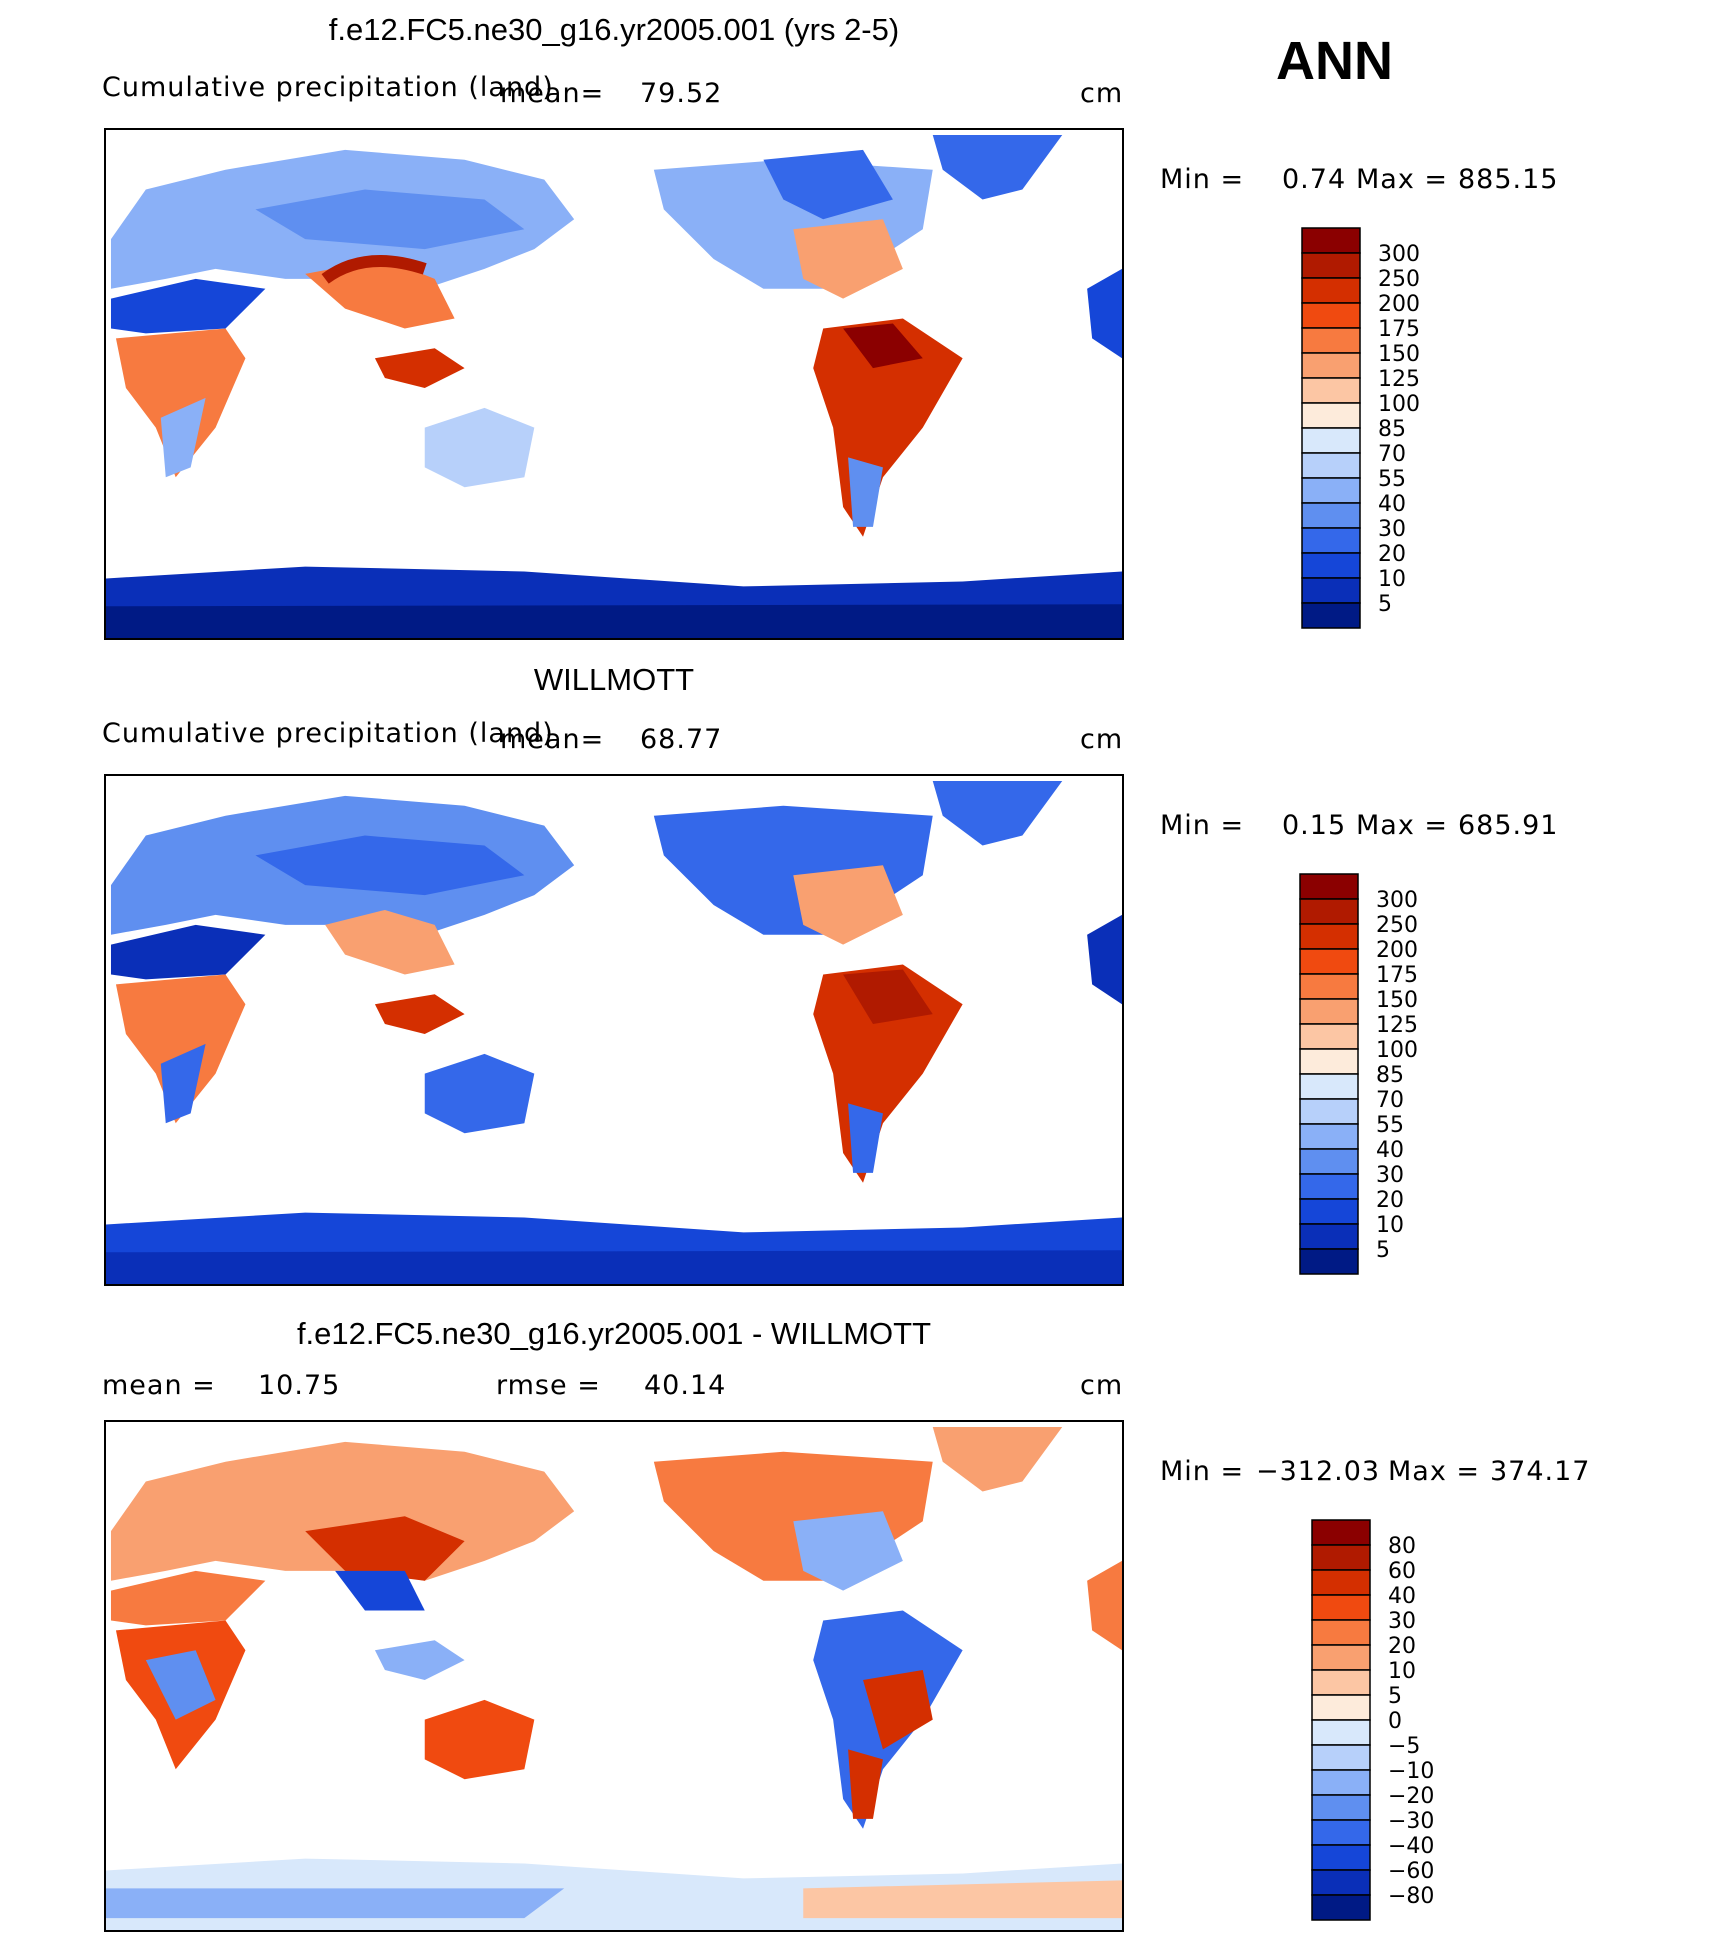  Describe the element at coordinates (848, 905) in the screenshot. I see `land-east-us` at that location.